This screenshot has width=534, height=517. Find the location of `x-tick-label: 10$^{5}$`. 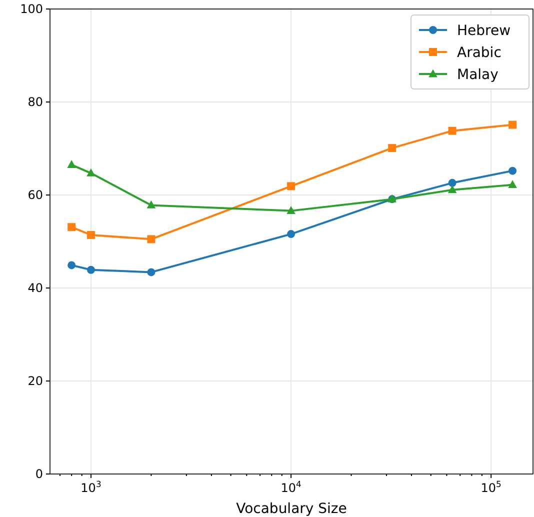

x-tick-label: 10$^{5}$ is located at coordinates (491, 487).